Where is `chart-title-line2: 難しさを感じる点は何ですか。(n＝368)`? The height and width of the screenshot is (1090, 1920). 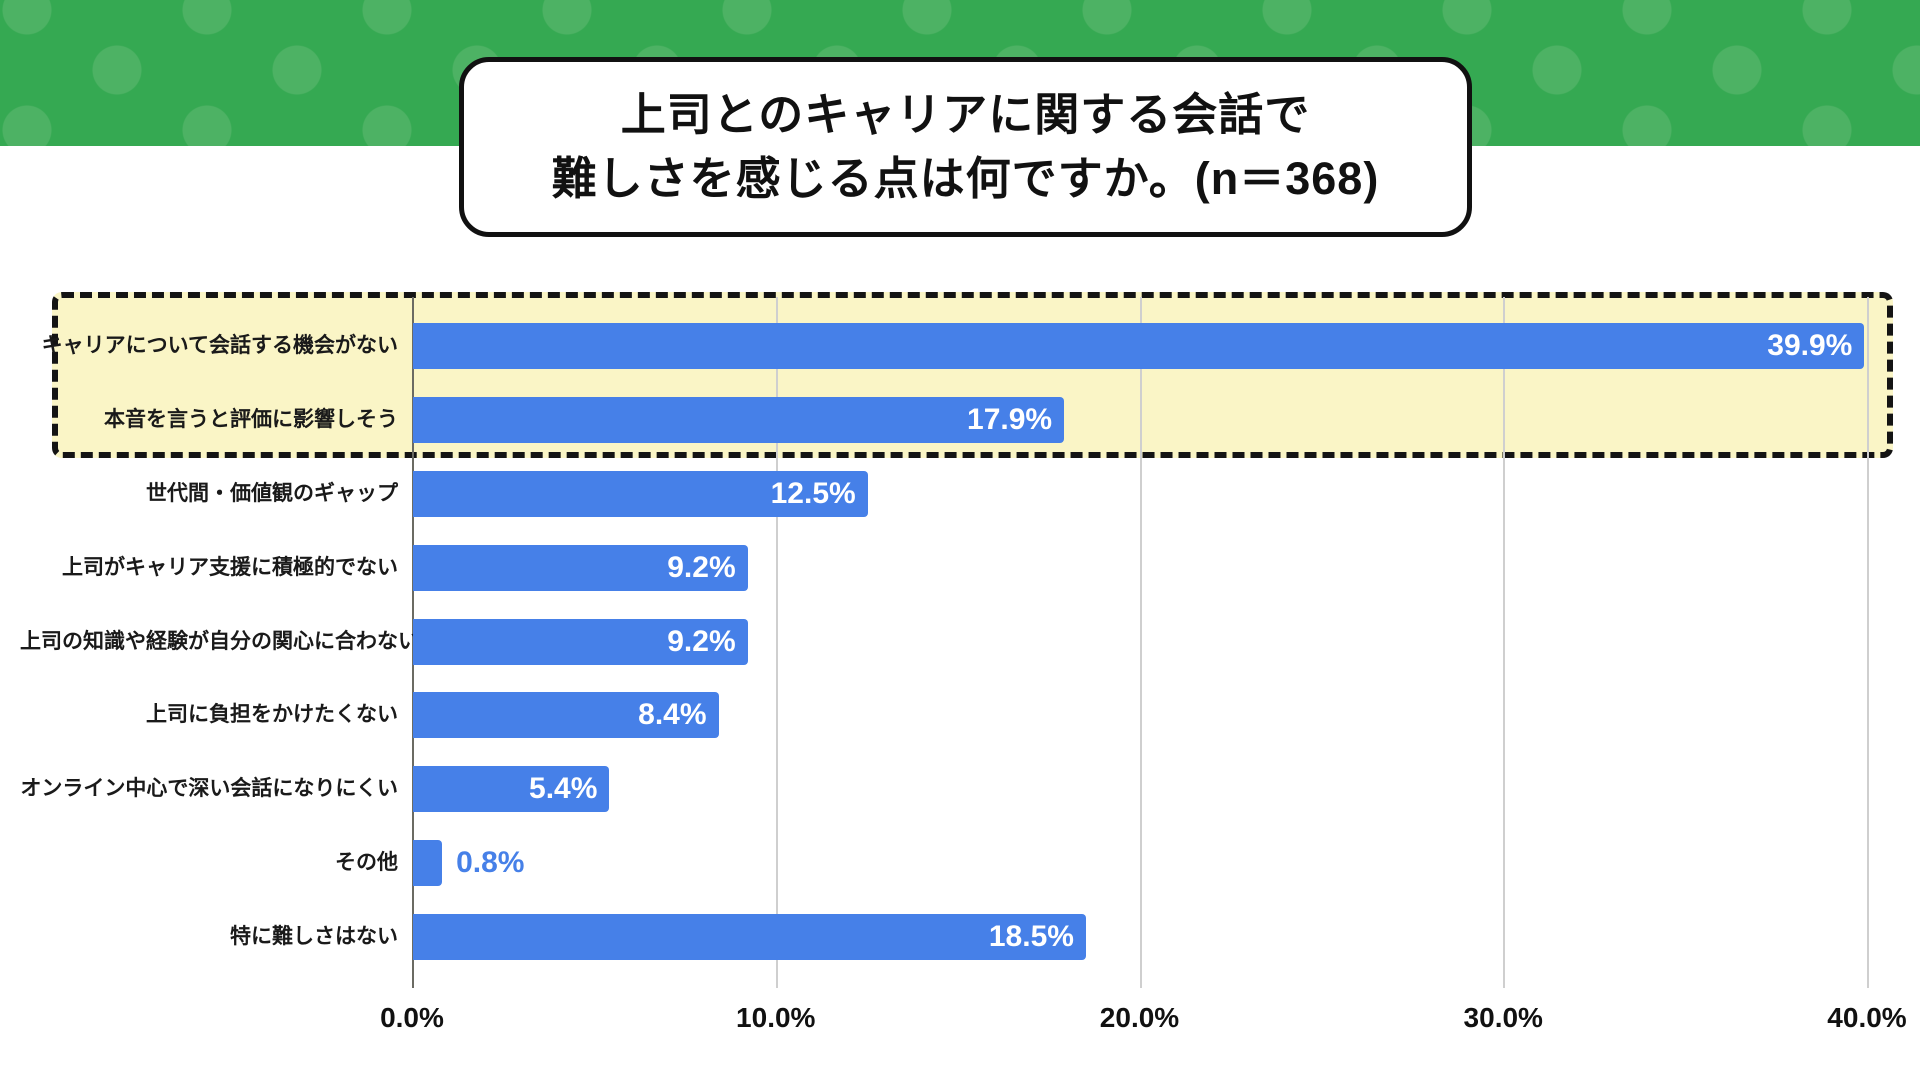
chart-title-line2: 難しさを感じる点は何ですか。(n＝368) is located at coordinates (965, 178).